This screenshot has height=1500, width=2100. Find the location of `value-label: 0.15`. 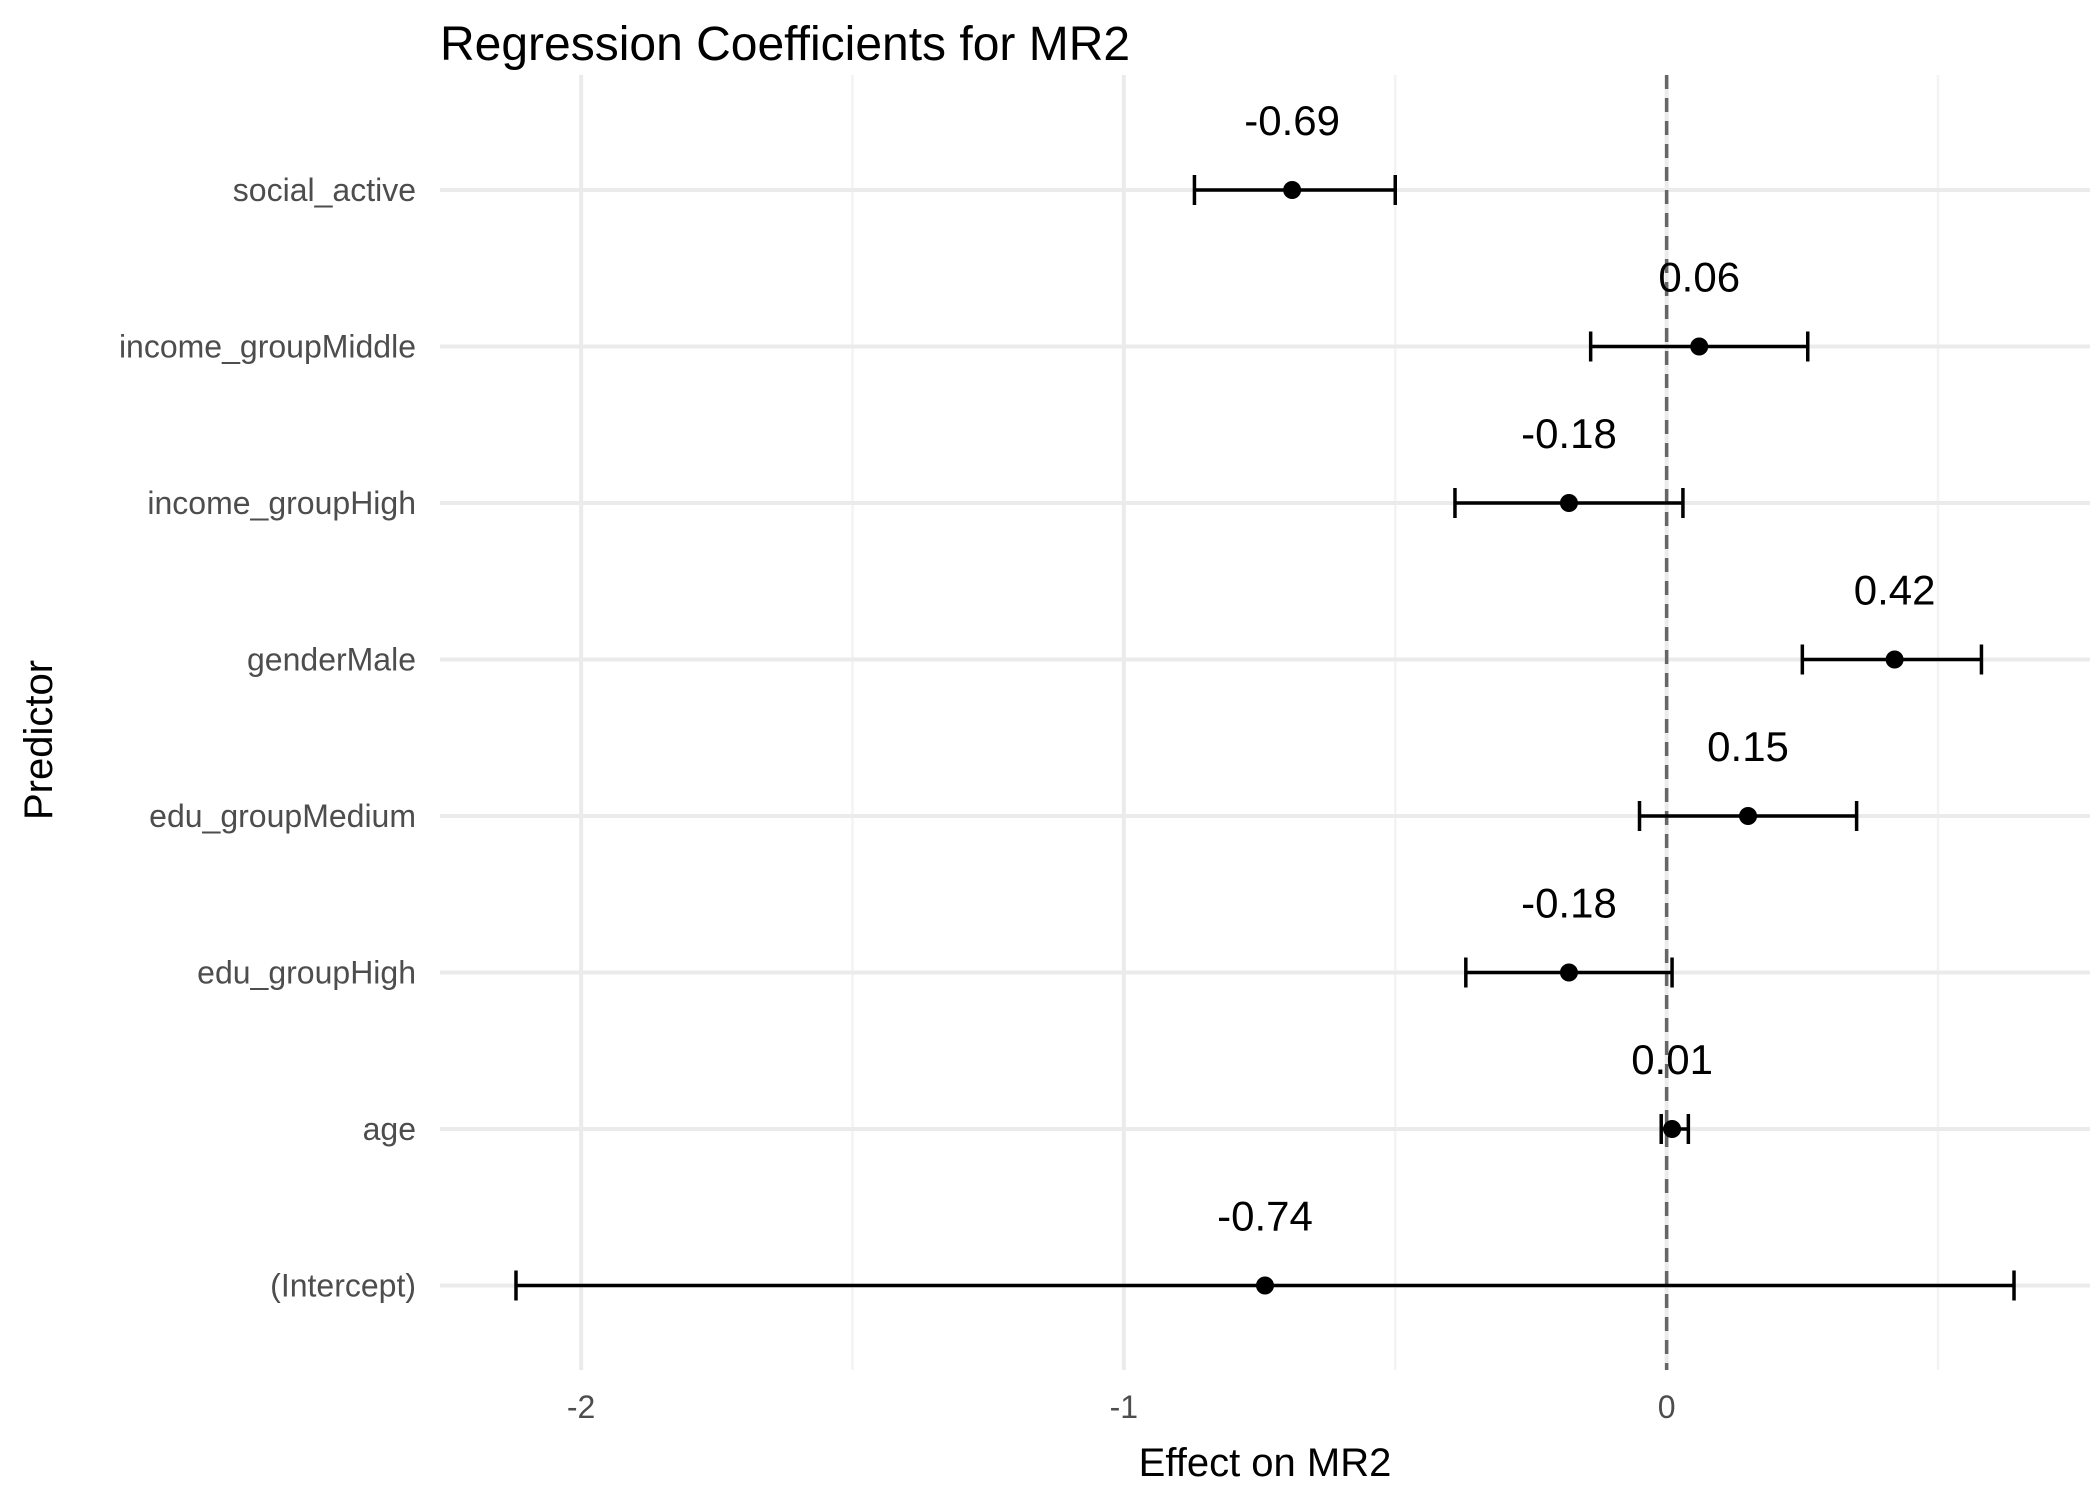

value-label: 0.15 is located at coordinates (1748, 746).